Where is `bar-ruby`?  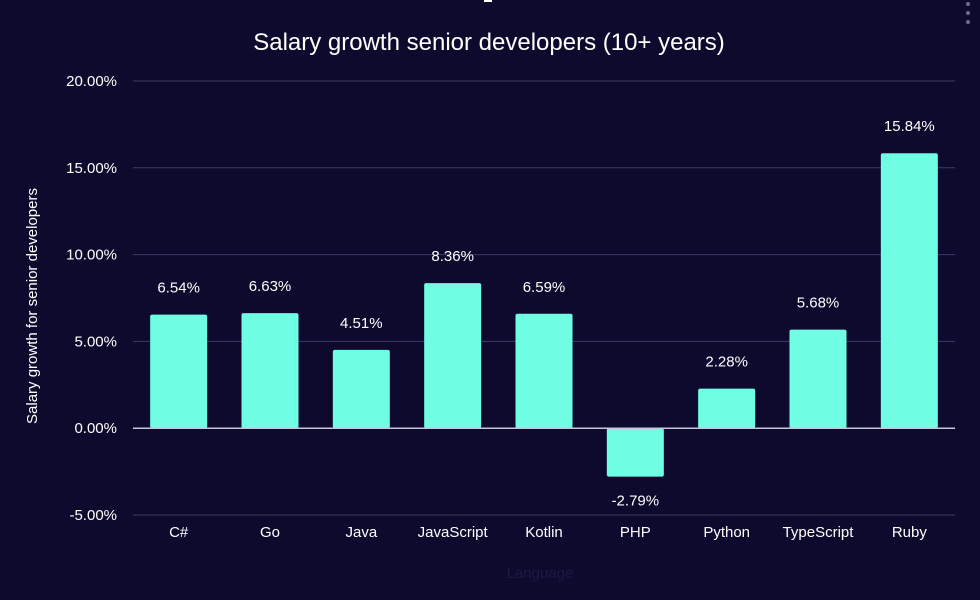 bar-ruby is located at coordinates (909, 291).